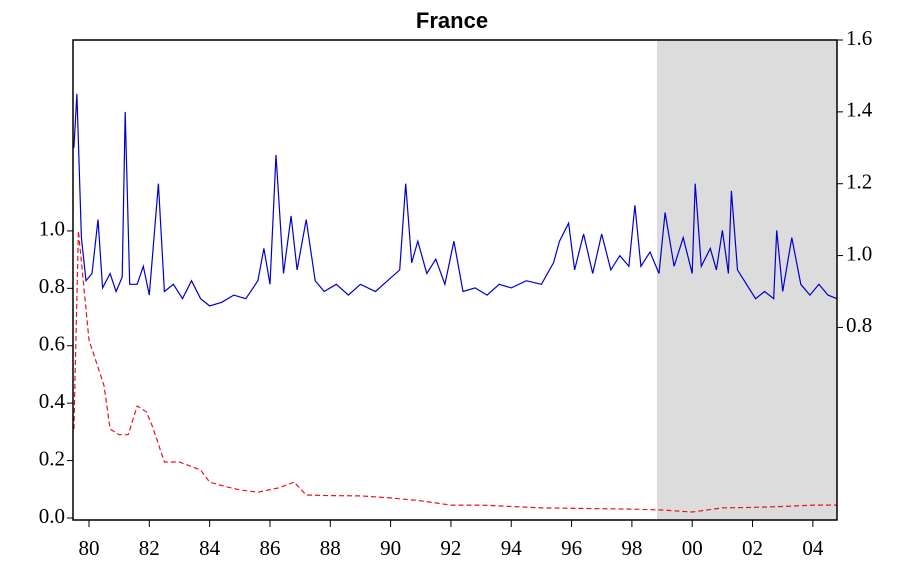 This screenshot has height=565, width=913. What do you see at coordinates (813, 548) in the screenshot?
I see `x-tick-label: 04` at bounding box center [813, 548].